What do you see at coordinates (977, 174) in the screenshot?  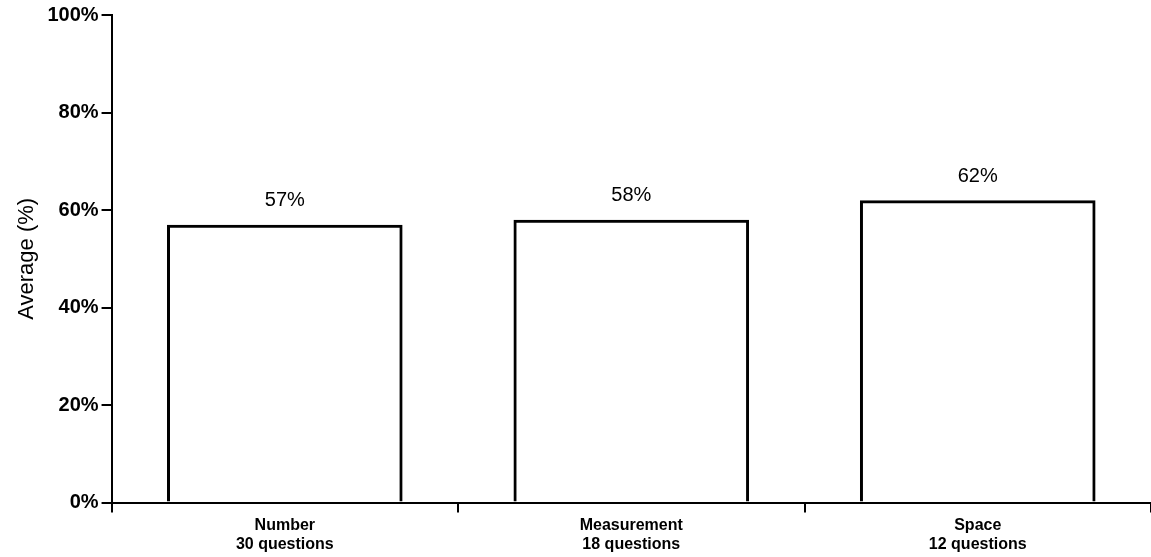 I see `data-label: 62%` at bounding box center [977, 174].